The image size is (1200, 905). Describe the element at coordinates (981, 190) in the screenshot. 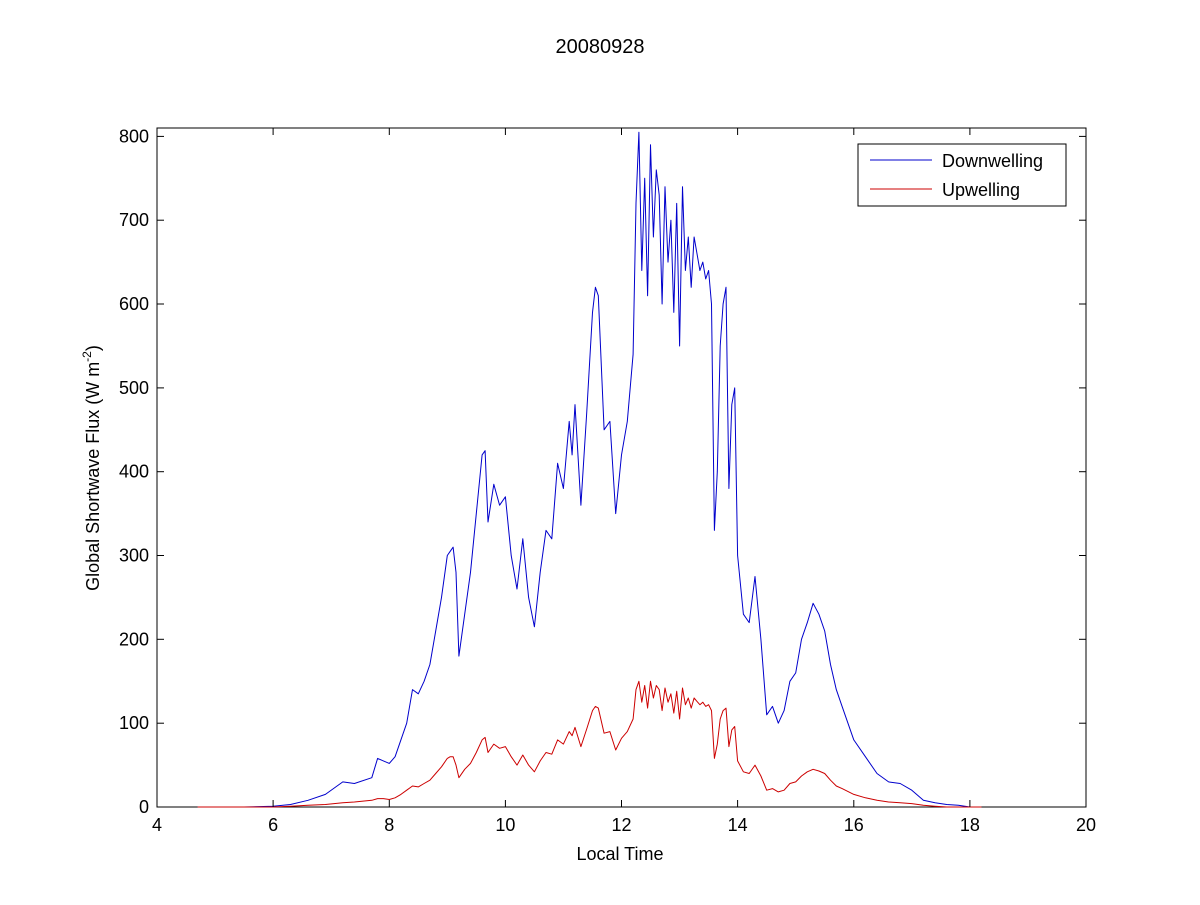

I see `legend-label-upwelling: Upwelling` at that location.